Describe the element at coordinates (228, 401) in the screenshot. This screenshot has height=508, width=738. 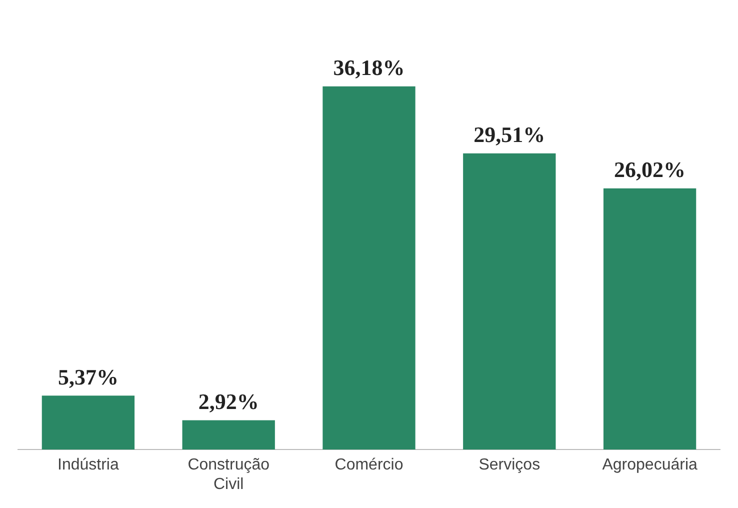
I see `data-label: 2,92%` at that location.